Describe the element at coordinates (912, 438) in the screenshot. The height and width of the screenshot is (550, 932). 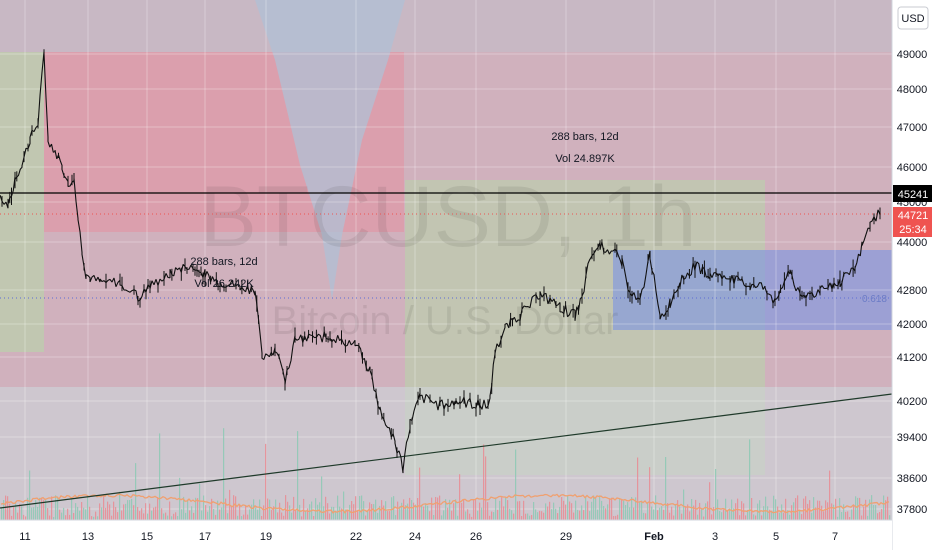
I see `y-tick-label-2: 39400` at that location.